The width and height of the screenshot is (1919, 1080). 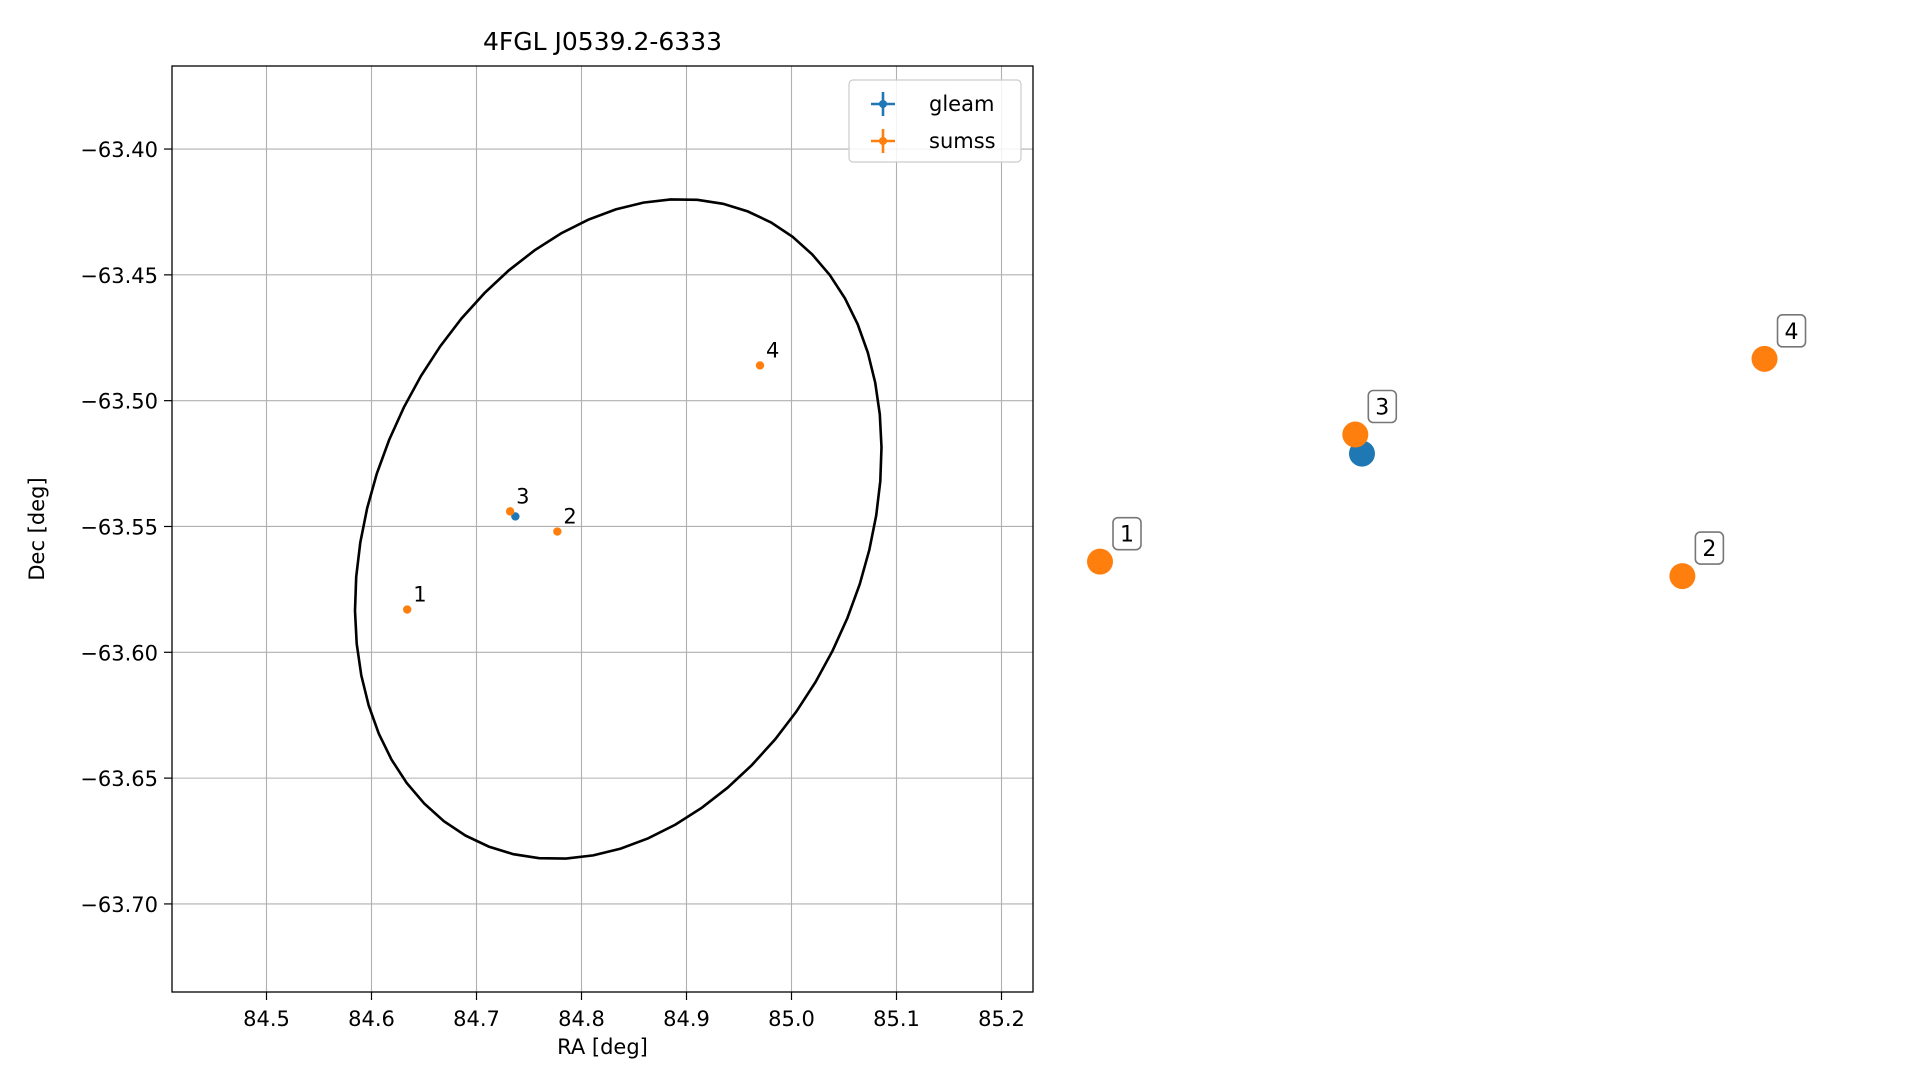 I want to click on y-tick-label: −63.50, so click(x=119, y=402).